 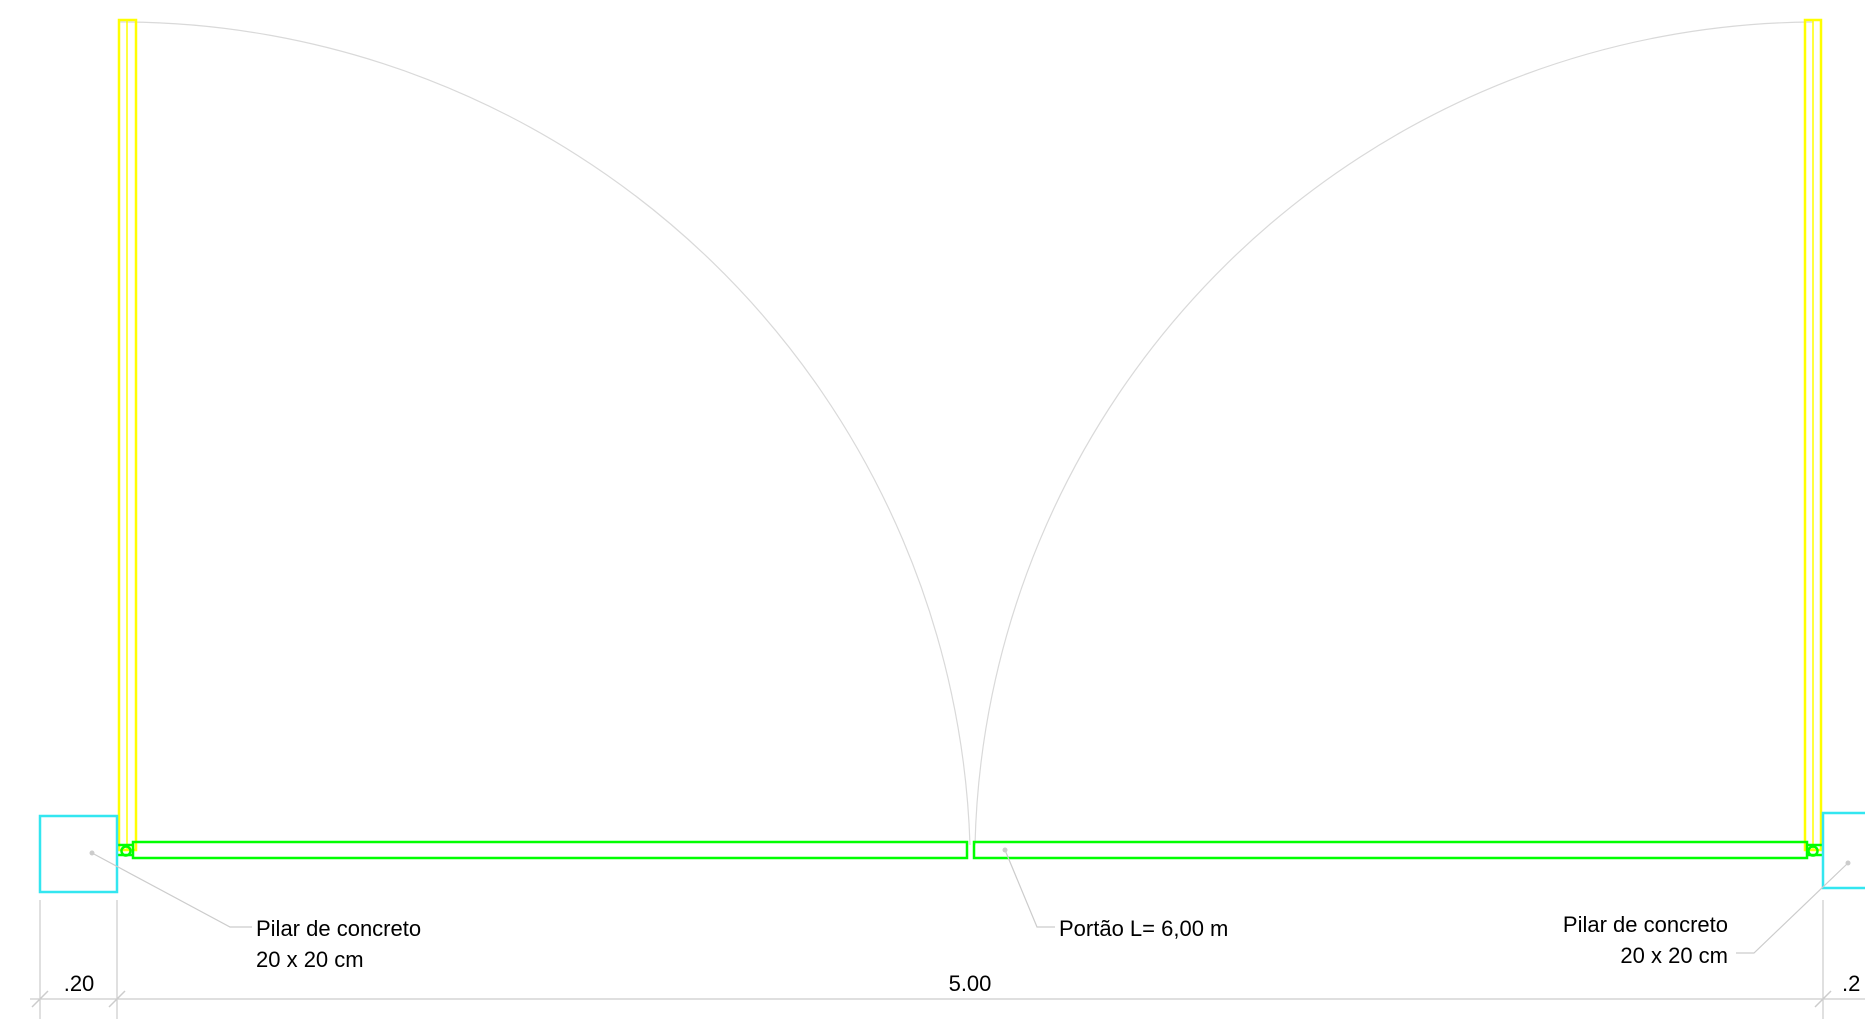 I want to click on right-pillar, so click(x=1843, y=850).